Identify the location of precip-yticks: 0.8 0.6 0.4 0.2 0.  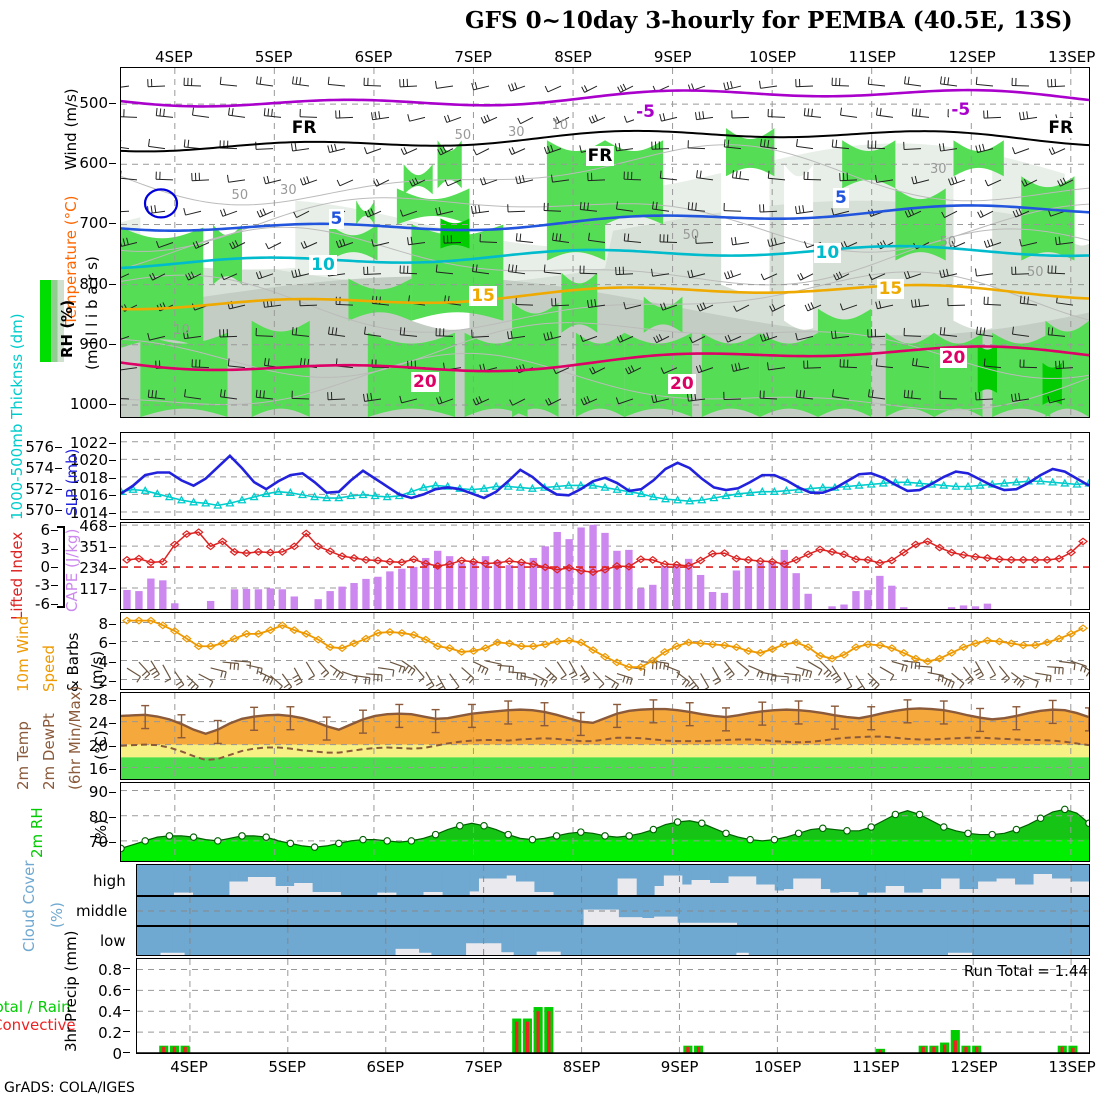
(112, 1010).